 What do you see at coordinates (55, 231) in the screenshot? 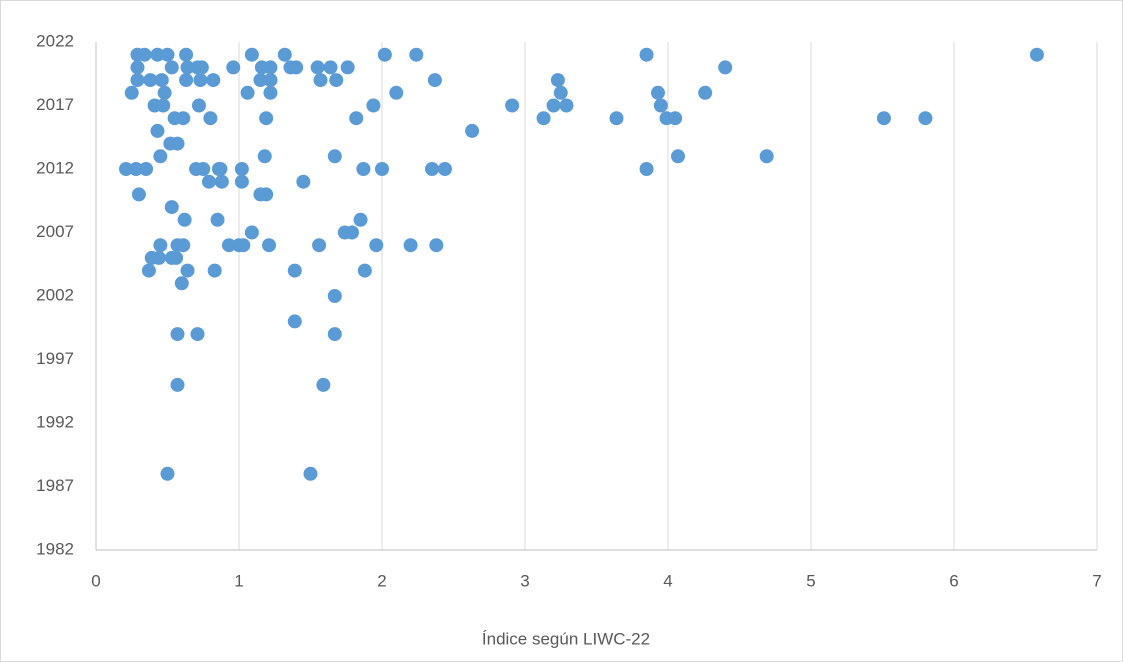
I see `y-tick-label: 2007` at bounding box center [55, 231].